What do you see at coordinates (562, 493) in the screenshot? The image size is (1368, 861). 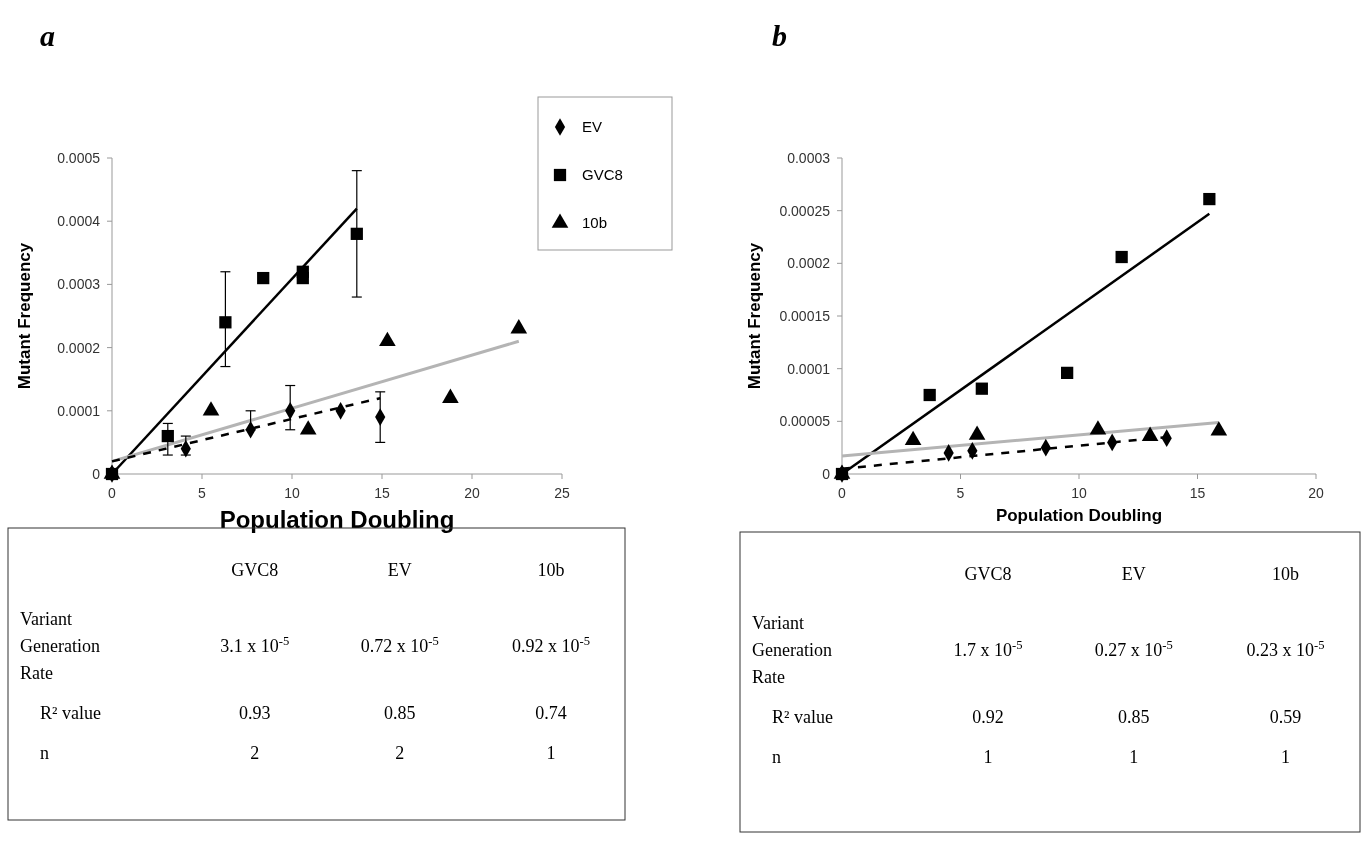 I see `x-tick-label: 25` at bounding box center [562, 493].